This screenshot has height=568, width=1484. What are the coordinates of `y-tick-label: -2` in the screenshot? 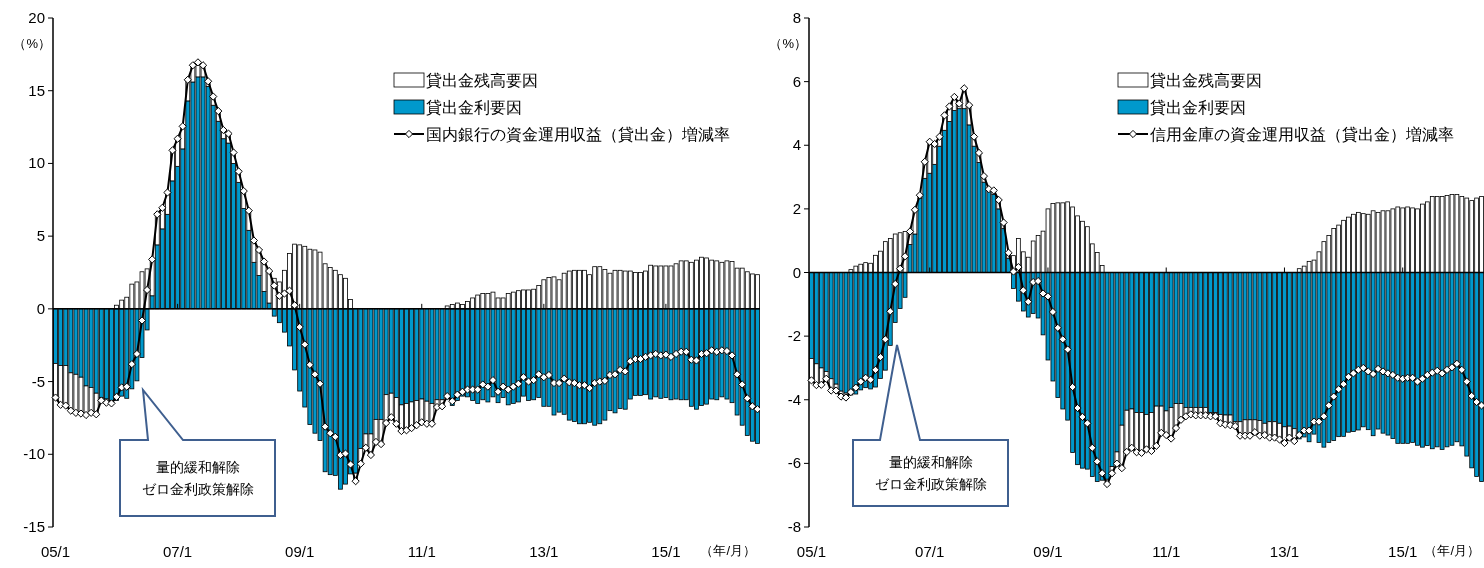 It's located at (794, 336).